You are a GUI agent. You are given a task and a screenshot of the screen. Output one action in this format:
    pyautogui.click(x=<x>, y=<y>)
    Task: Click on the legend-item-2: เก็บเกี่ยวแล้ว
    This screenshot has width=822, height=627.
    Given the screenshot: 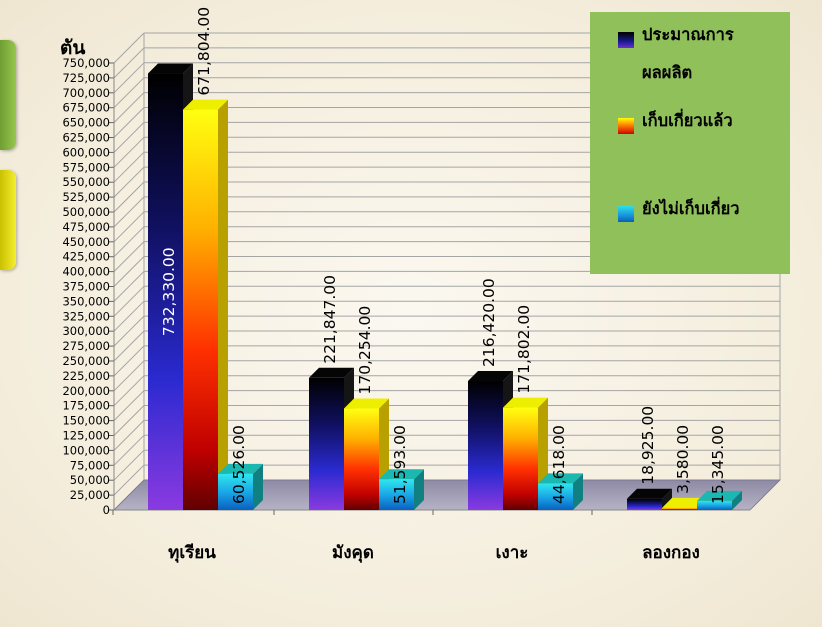 What is the action you would take?
    pyautogui.click(x=675, y=125)
    